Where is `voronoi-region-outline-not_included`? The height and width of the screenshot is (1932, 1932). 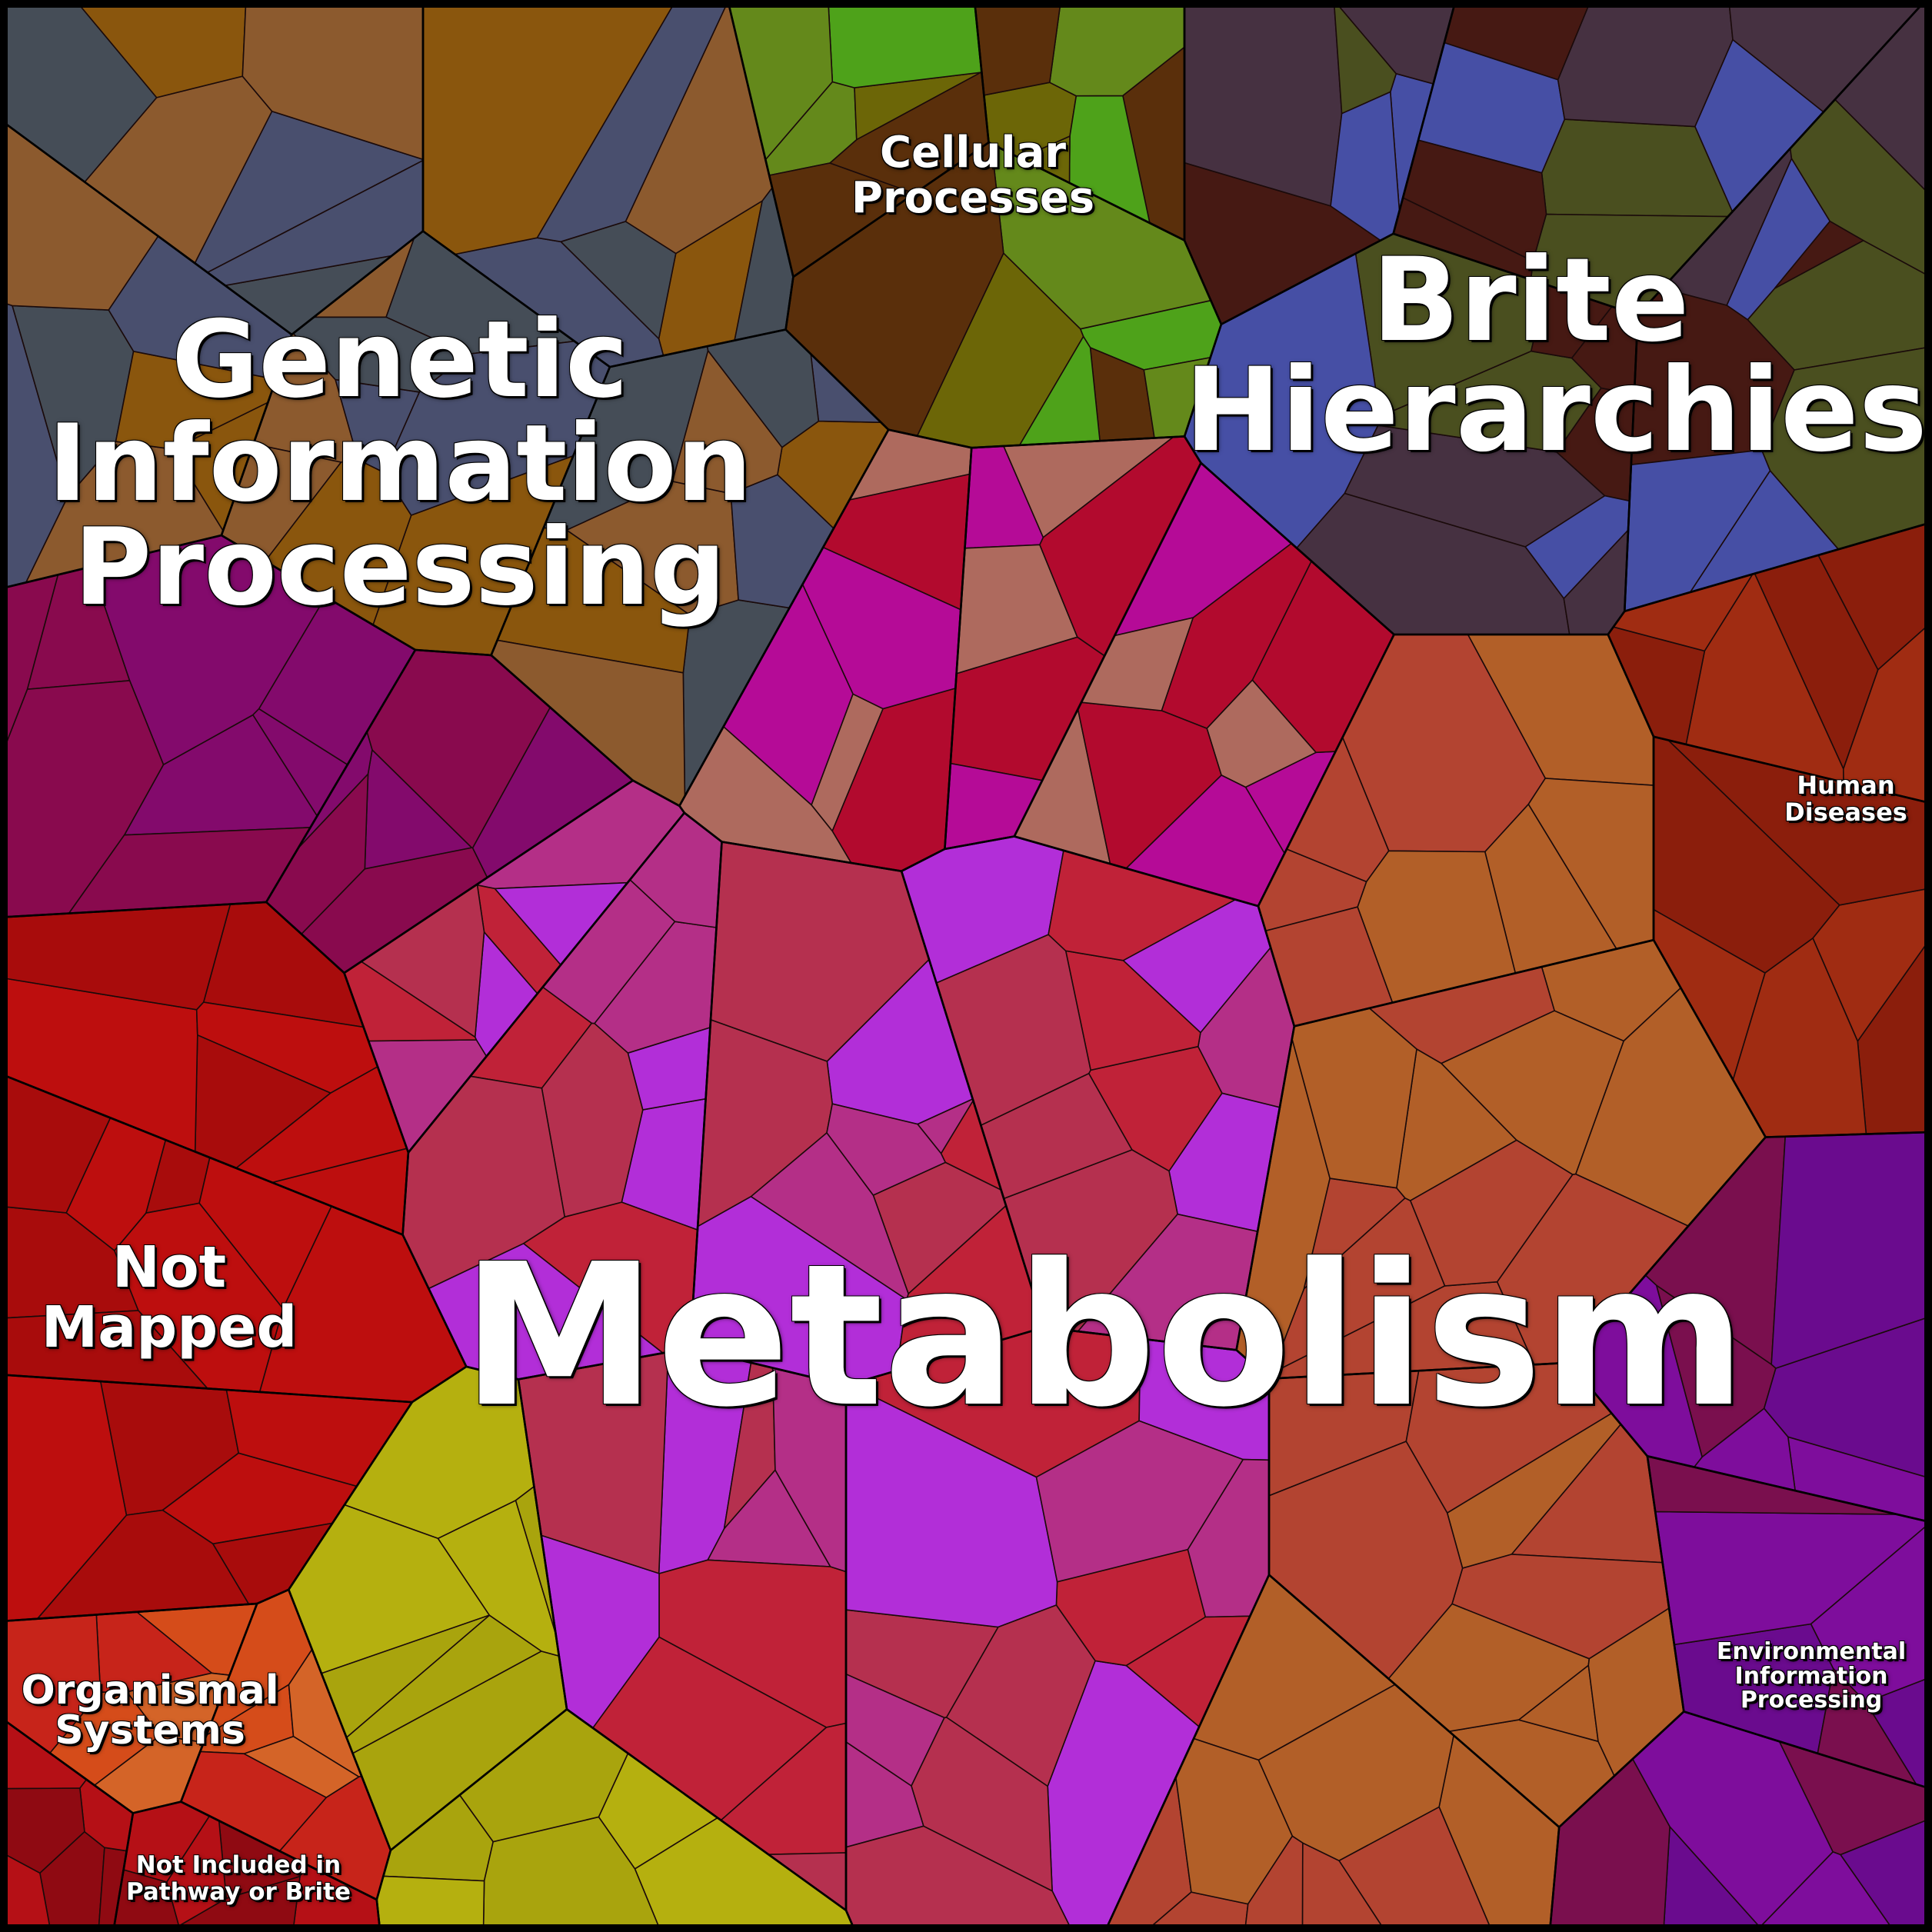 voronoi-region-outline-not_included is located at coordinates (67, 1823).